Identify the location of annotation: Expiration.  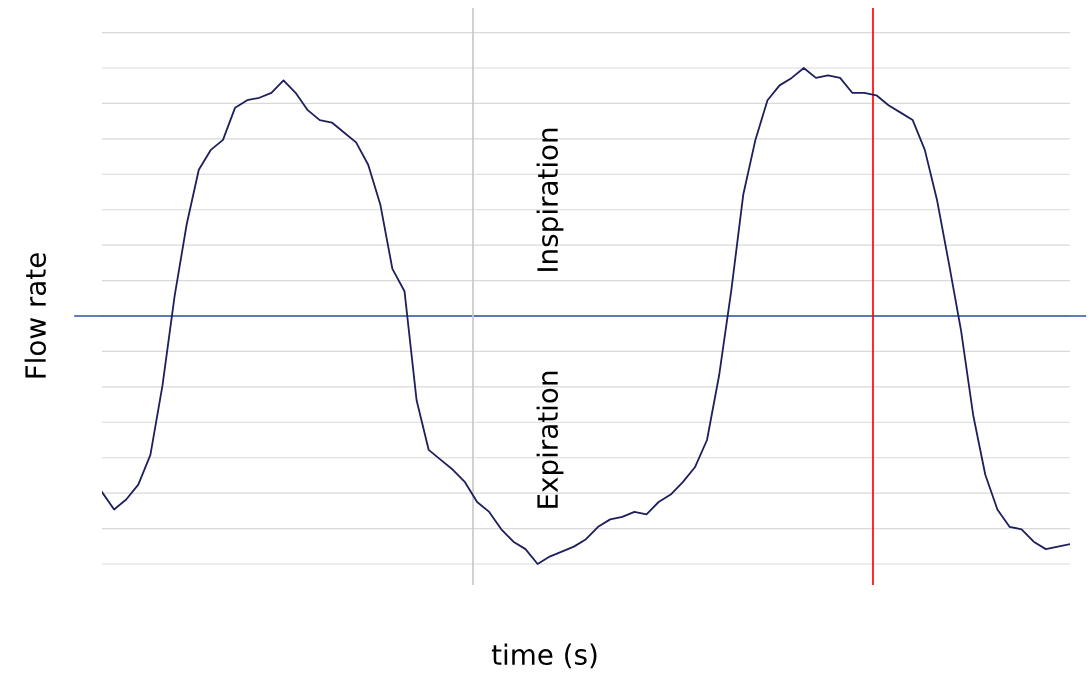
(550, 439).